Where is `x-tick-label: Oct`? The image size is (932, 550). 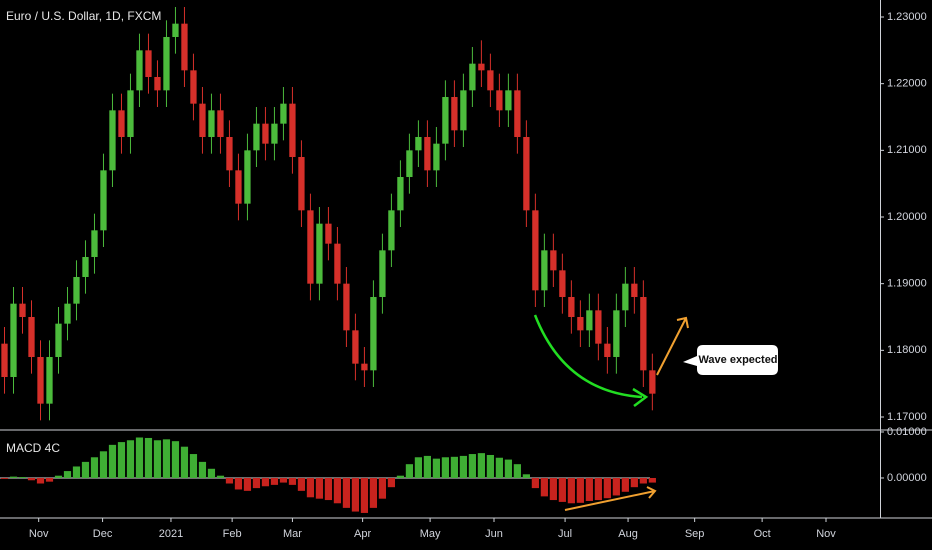 x-tick-label: Oct is located at coordinates (762, 534).